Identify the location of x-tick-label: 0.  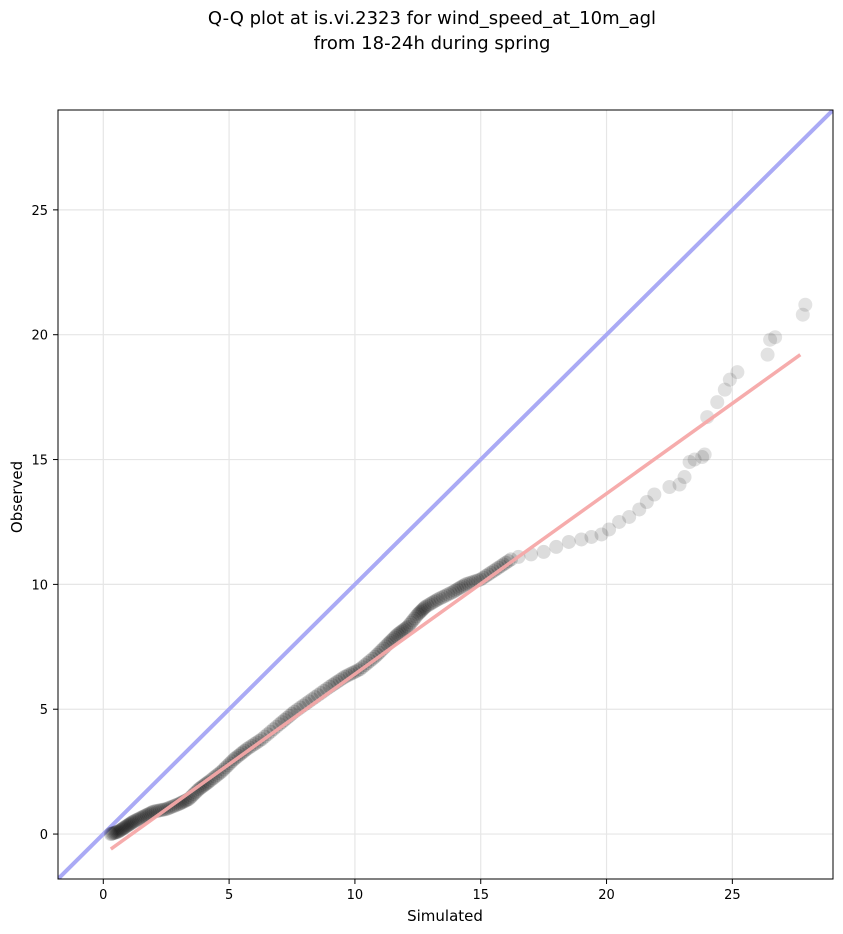
(103, 895).